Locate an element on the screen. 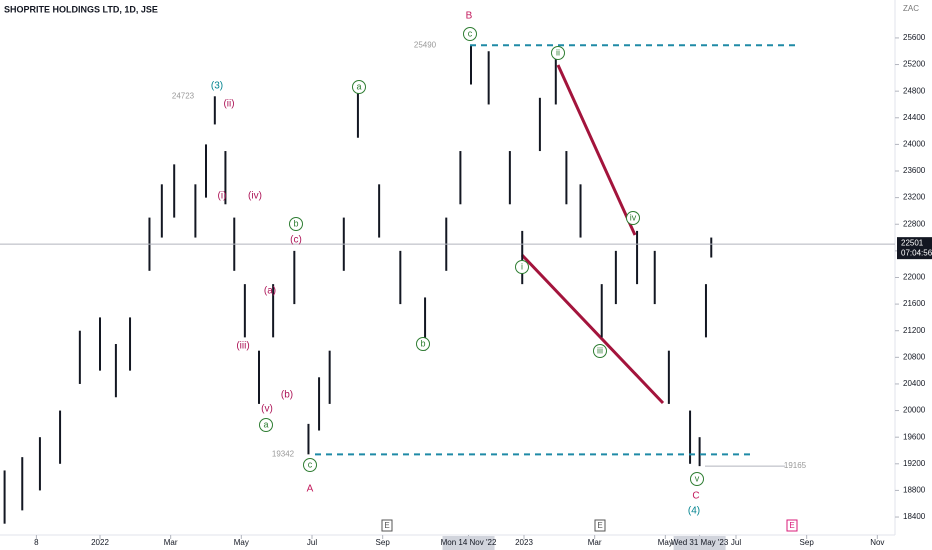  y-tick-label: 21200 is located at coordinates (914, 330).